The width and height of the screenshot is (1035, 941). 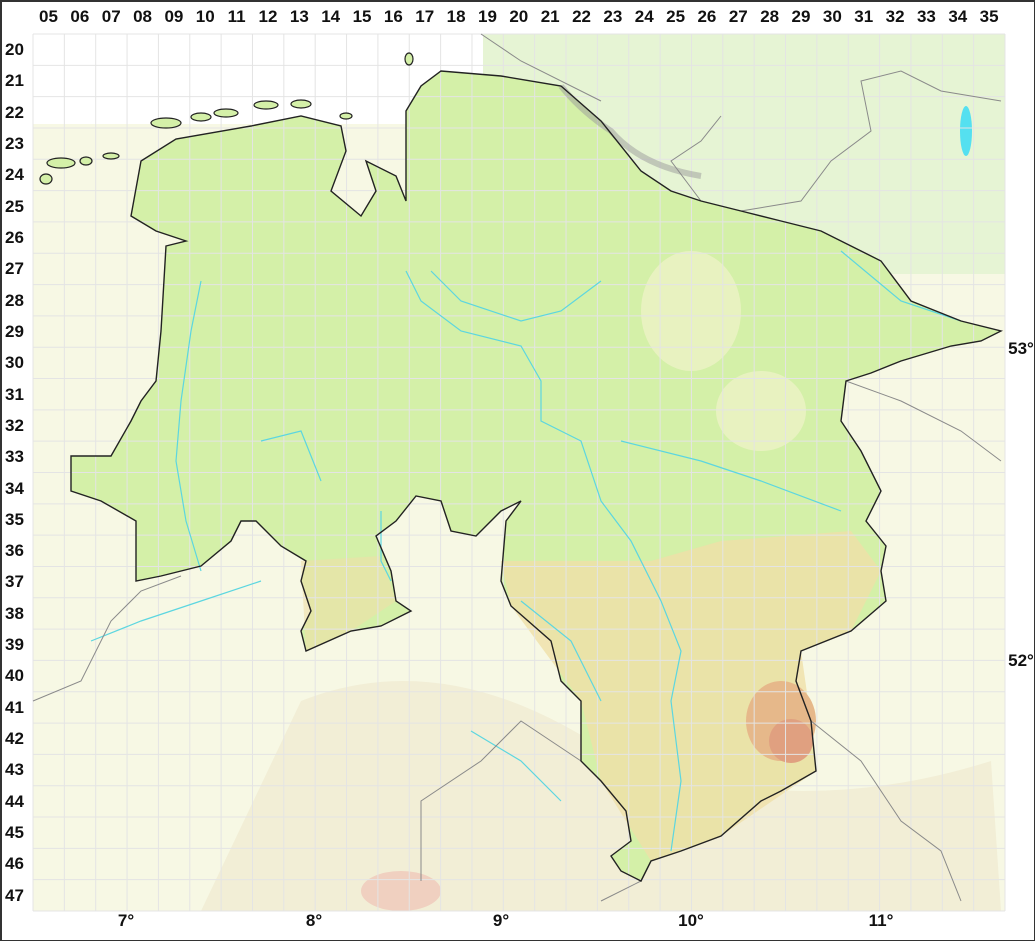 What do you see at coordinates (362, 16) in the screenshot?
I see `grid-column-label: 15` at bounding box center [362, 16].